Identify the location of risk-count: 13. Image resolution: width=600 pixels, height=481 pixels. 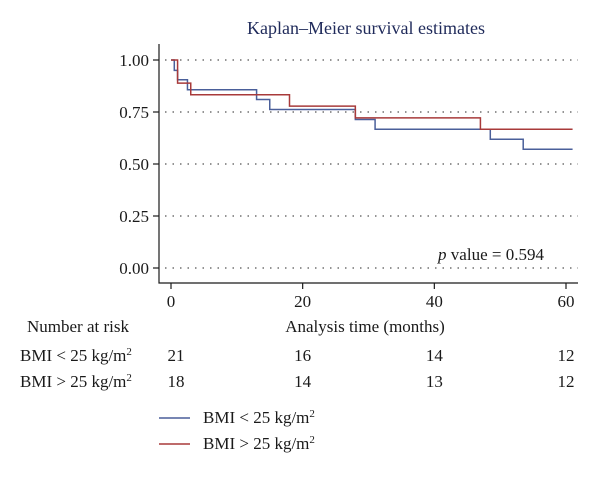
(434, 381).